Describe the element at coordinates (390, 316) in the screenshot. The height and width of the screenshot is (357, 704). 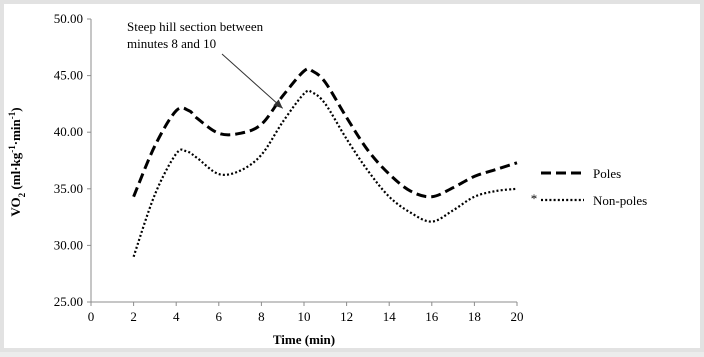
I see `x-tick-label: 14` at that location.